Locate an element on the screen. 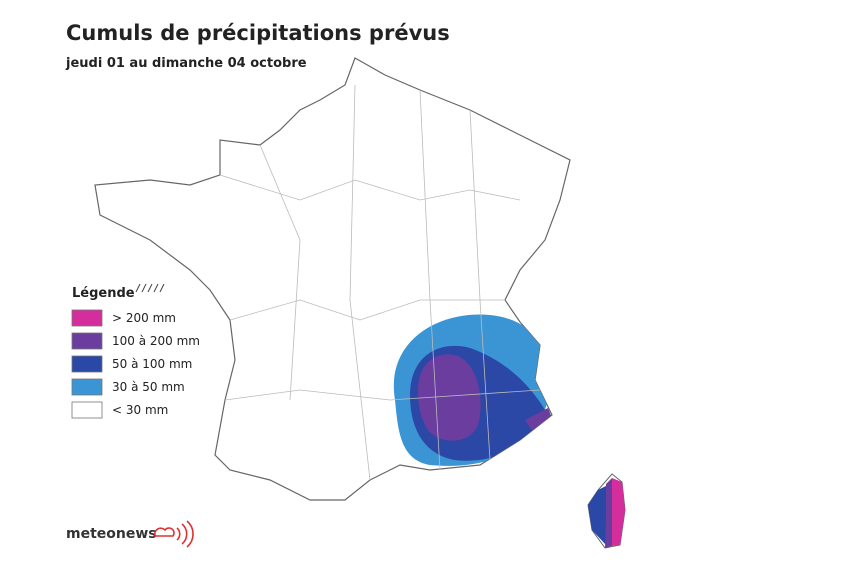  legend-label: 50 à 100 mm is located at coordinates (152, 364).